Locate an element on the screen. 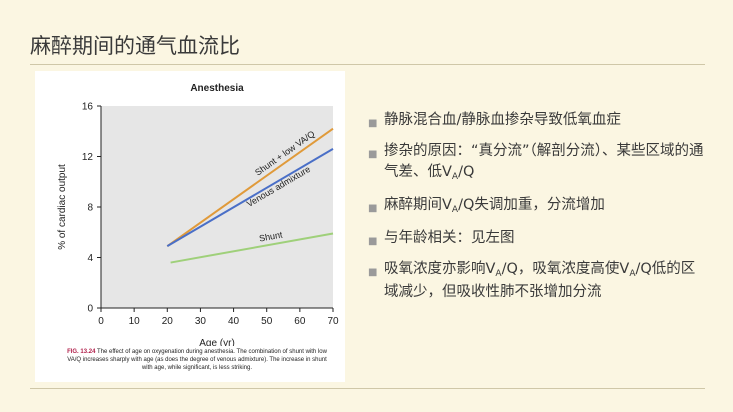  chart-title: Anesthesia is located at coordinates (217, 88).